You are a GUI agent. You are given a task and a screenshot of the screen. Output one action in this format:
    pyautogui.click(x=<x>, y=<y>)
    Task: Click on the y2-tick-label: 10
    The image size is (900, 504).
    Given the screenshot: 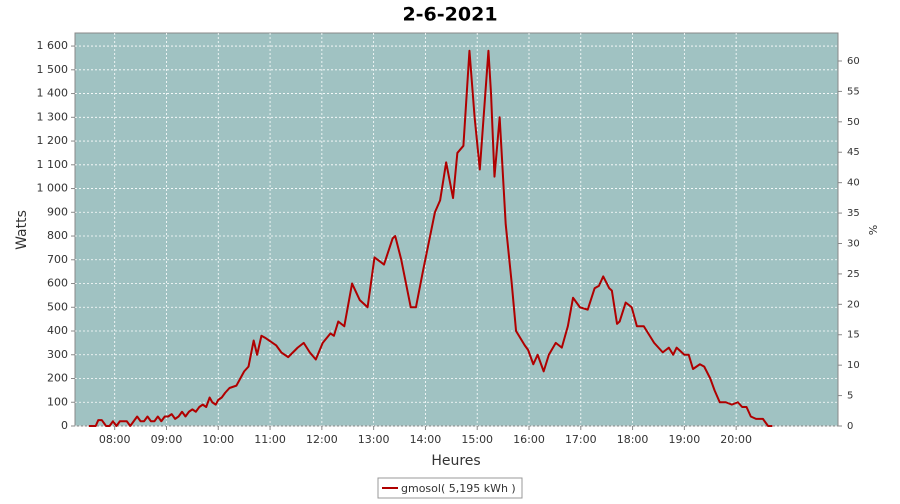 What is the action you would take?
    pyautogui.click(x=853, y=365)
    